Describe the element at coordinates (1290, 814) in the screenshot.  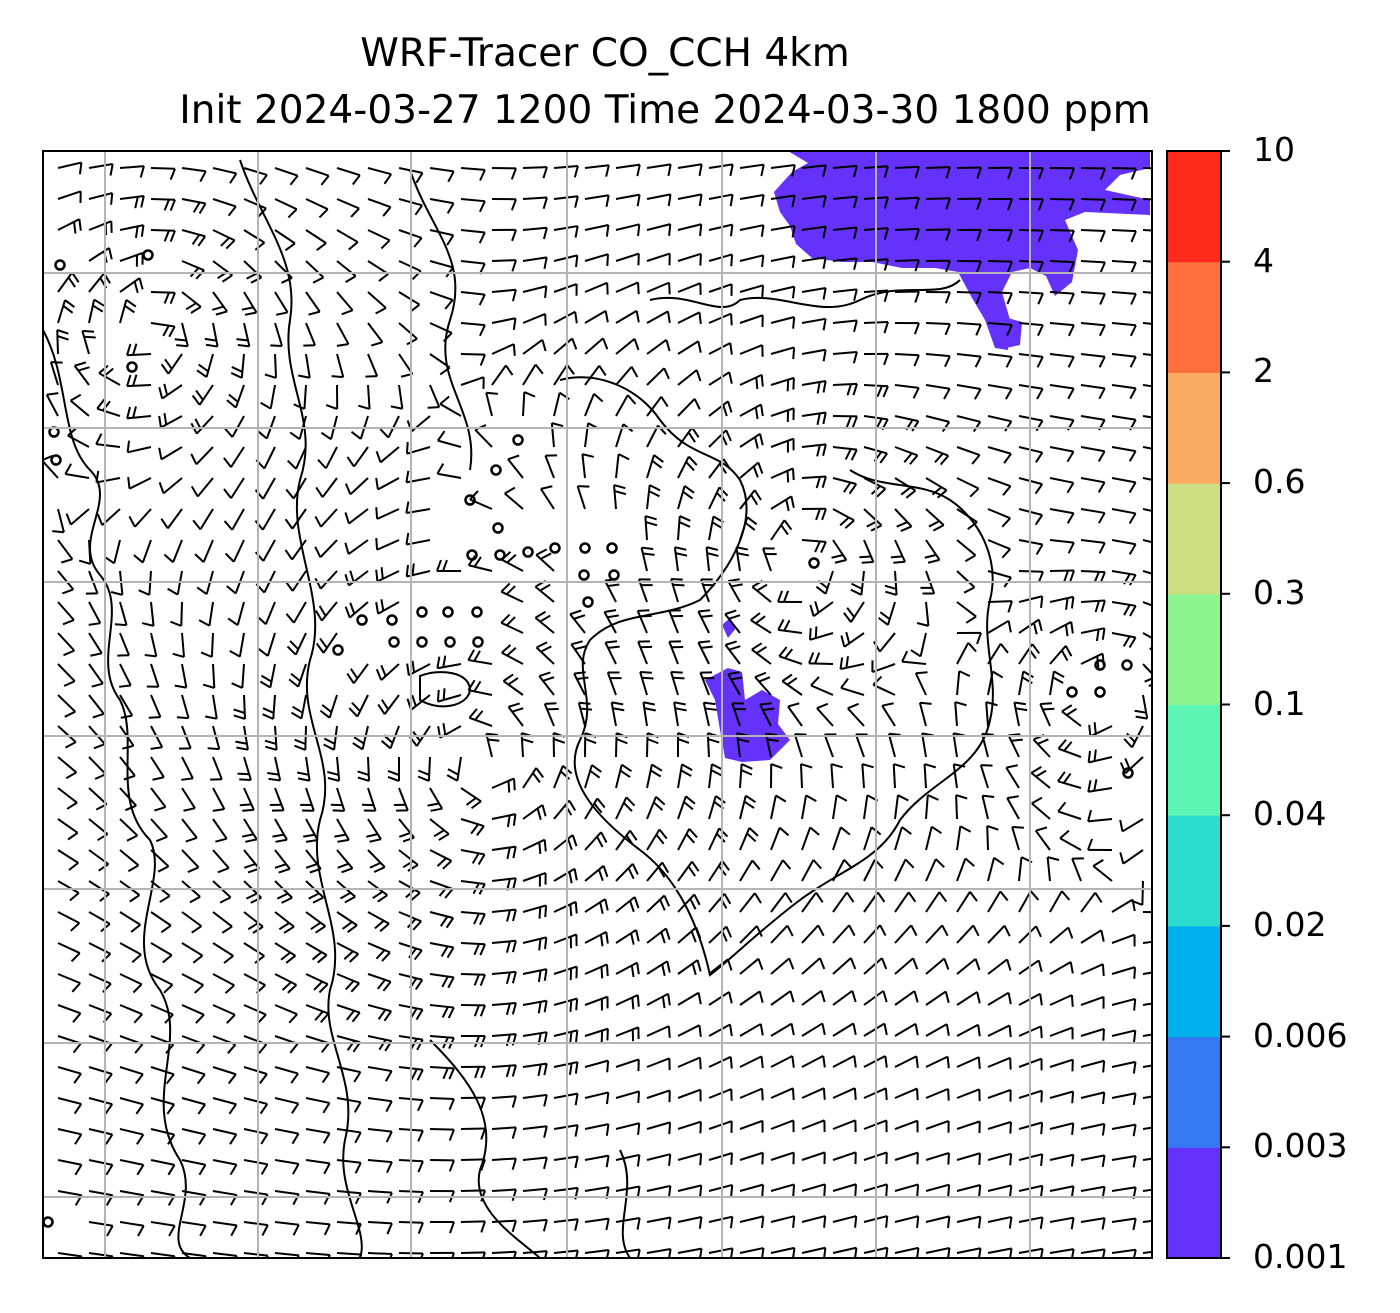
I see `colorbar-tick-label: 0.04` at that location.